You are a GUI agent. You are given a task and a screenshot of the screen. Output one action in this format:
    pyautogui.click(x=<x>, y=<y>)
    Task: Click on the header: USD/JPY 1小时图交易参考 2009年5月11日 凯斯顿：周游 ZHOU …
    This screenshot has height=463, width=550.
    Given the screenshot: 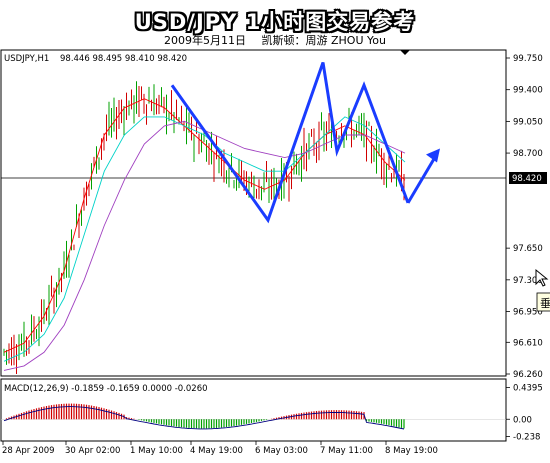 What is the action you would take?
    pyautogui.click(x=275, y=24)
    